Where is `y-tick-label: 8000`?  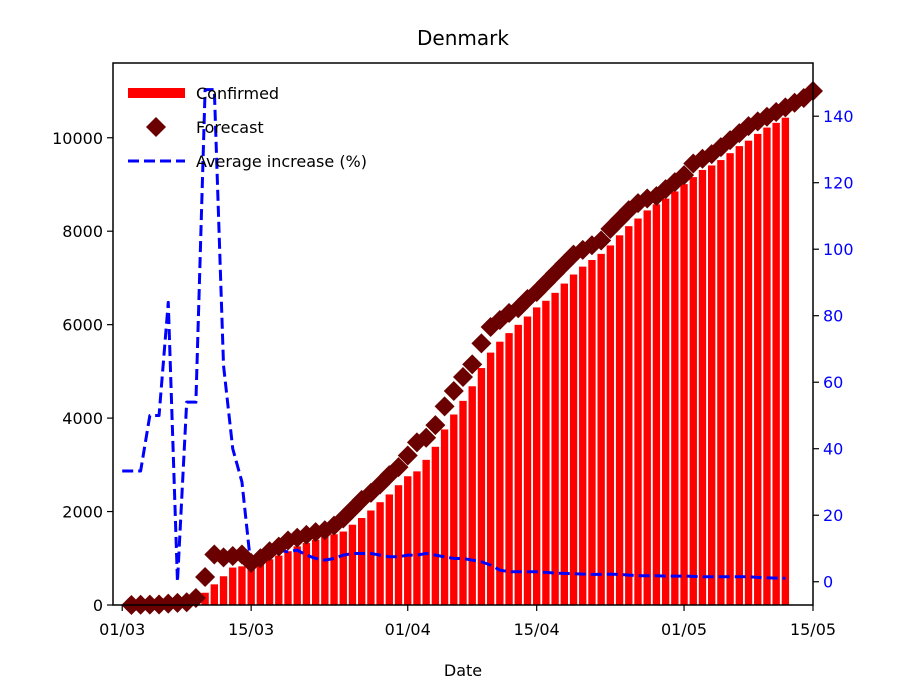
y-tick-label: 8000 is located at coordinates (82, 231).